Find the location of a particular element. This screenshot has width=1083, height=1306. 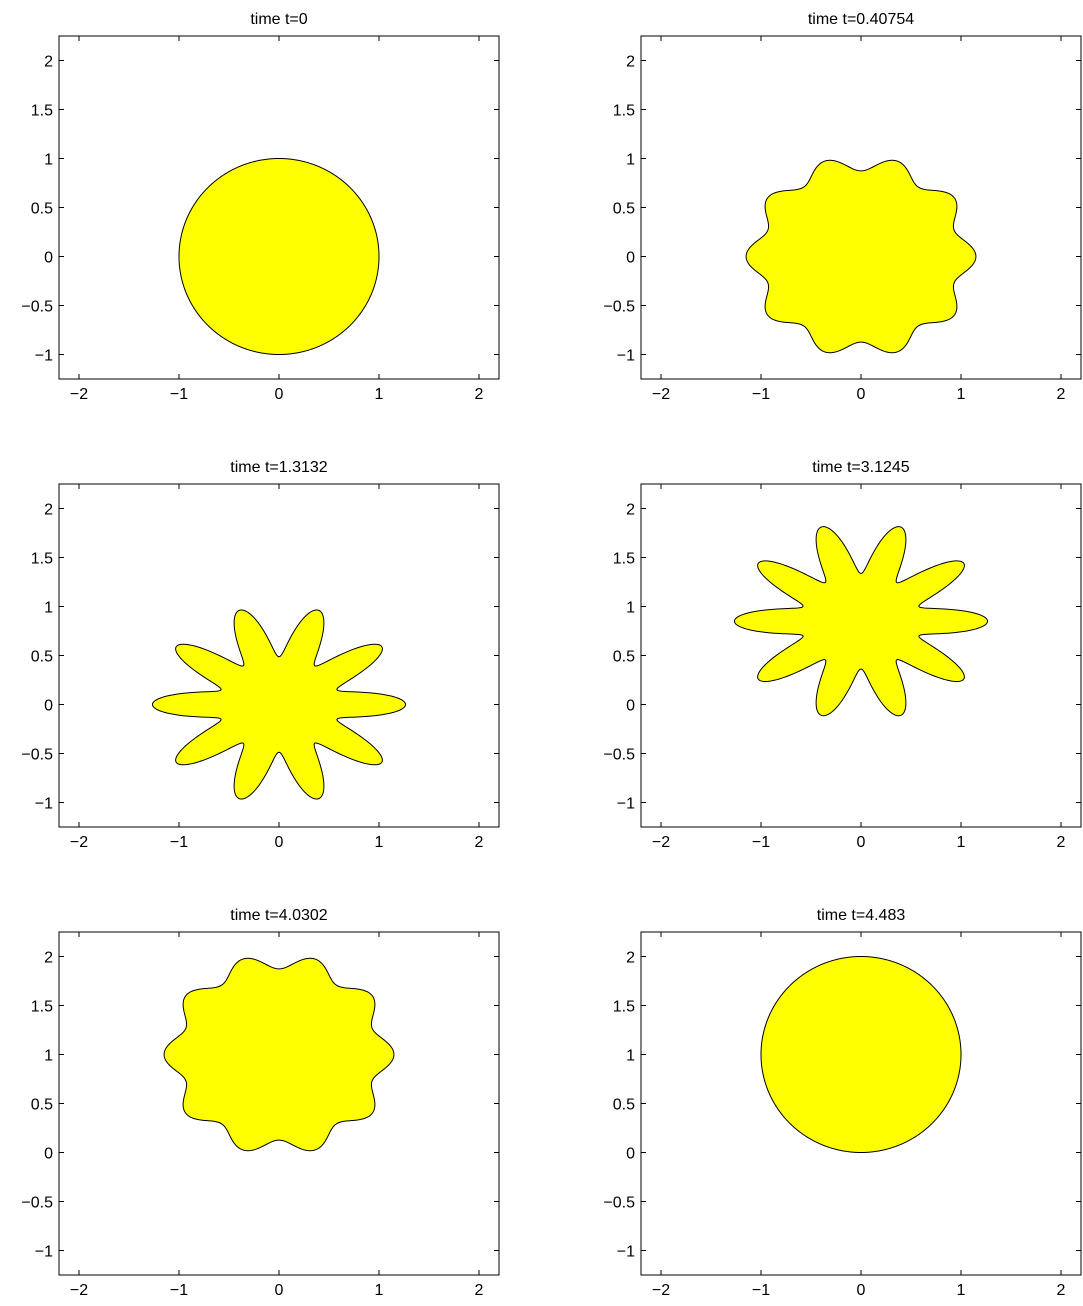

subplot-3: time t=1.3132 −2 −1 0 1 2 −1 −0.5 0 0.5 1 1.5 2 is located at coordinates (260, 655).